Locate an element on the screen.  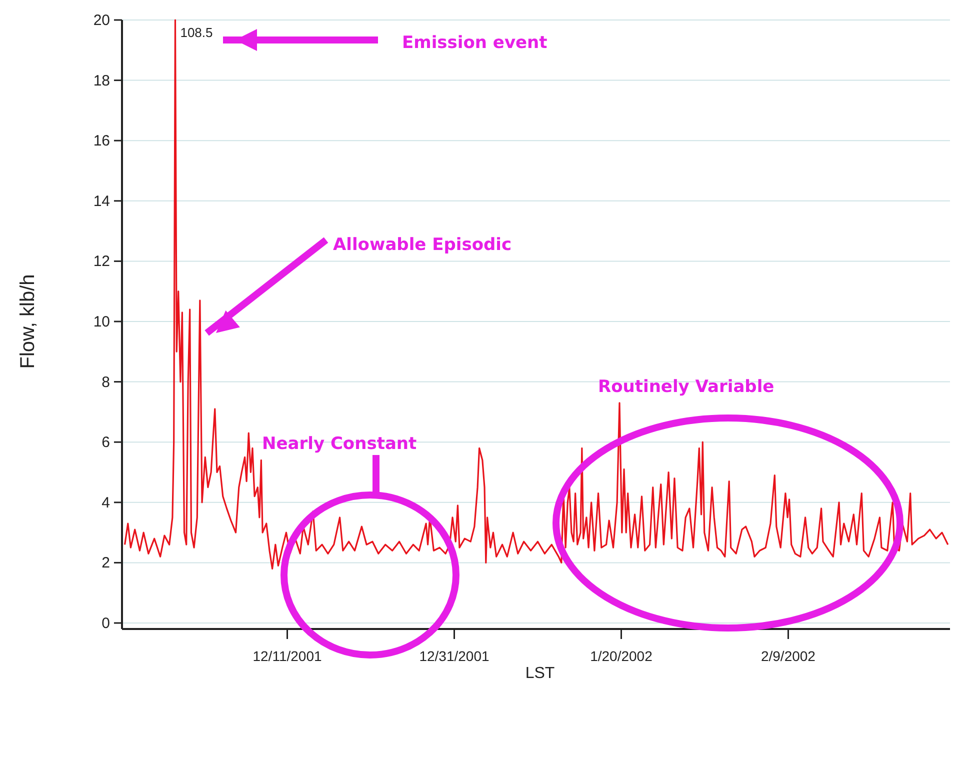
y-tick-label: 16 is located at coordinates (101, 141).